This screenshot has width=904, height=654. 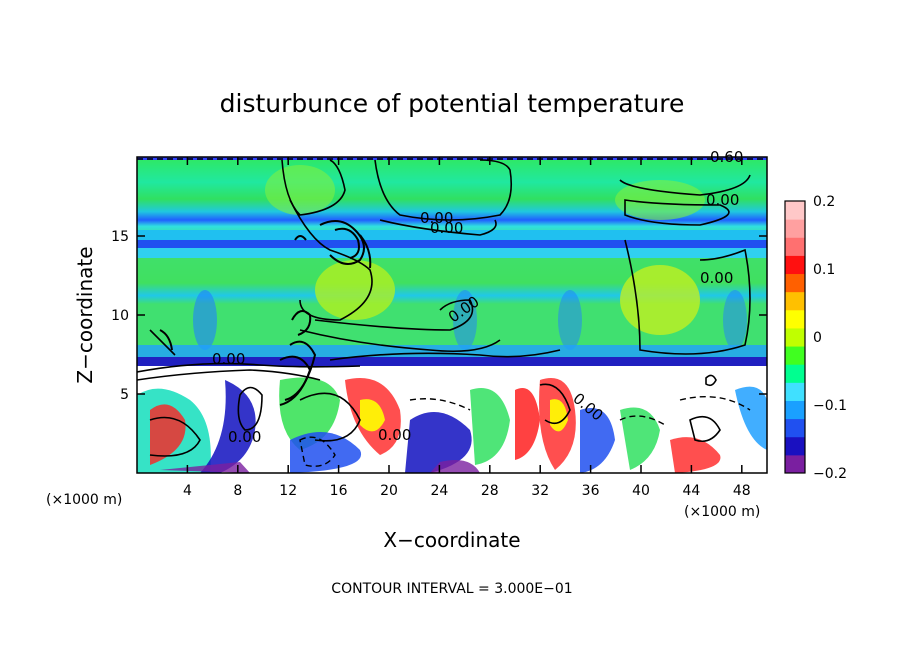 I want to click on x-tick-label: 4, so click(x=187, y=491).